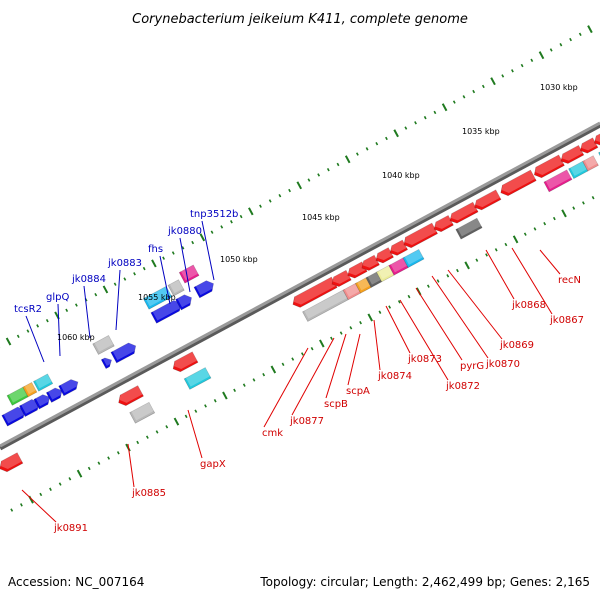  I want to click on feature-reverse-3-body, so click(142, 412).